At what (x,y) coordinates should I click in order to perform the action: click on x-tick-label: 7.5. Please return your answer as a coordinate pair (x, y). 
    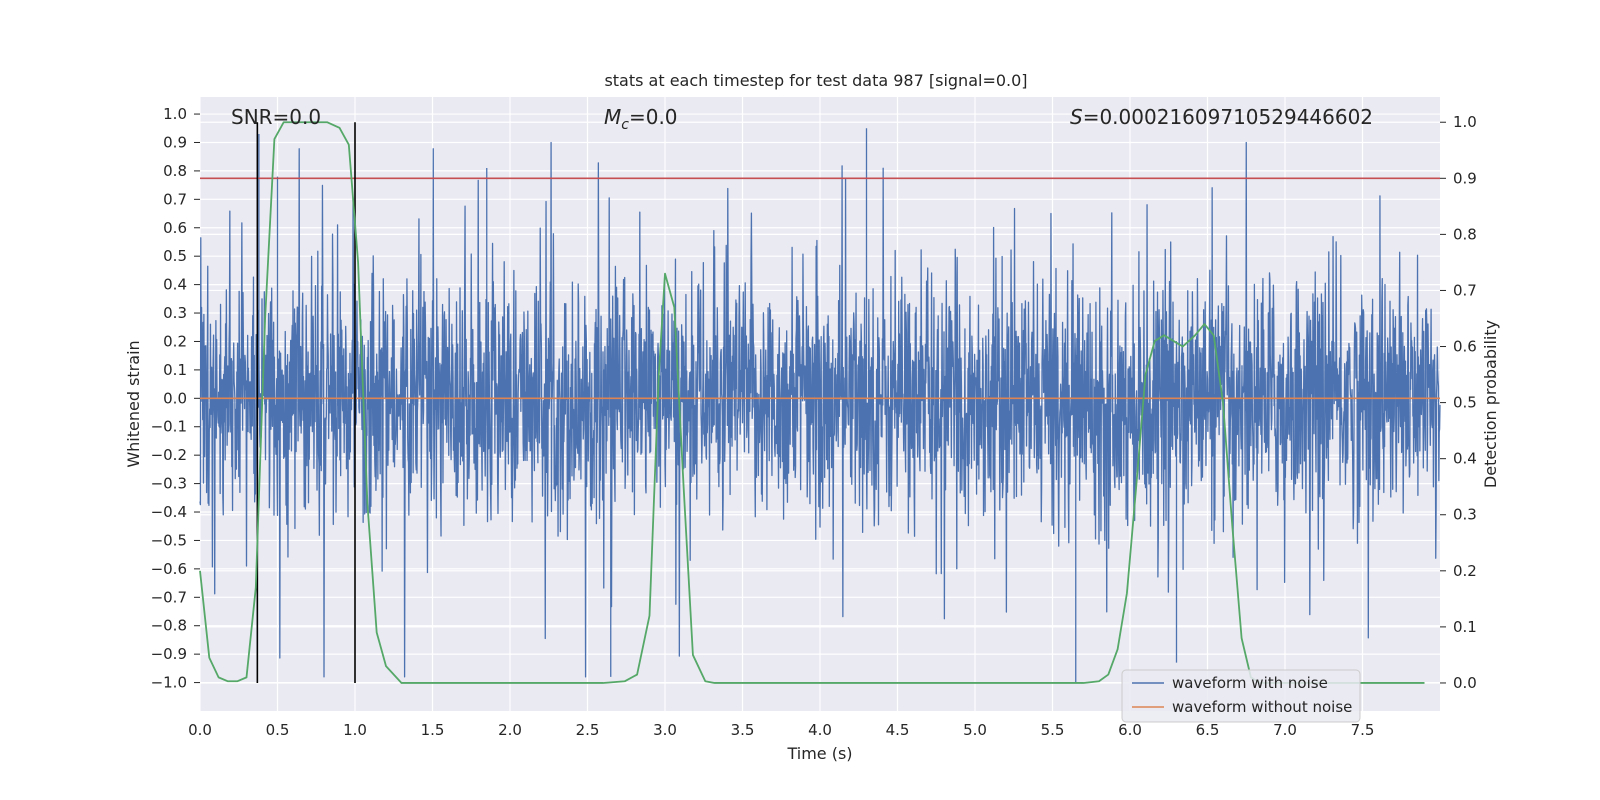
    Looking at the image, I should click on (1363, 730).